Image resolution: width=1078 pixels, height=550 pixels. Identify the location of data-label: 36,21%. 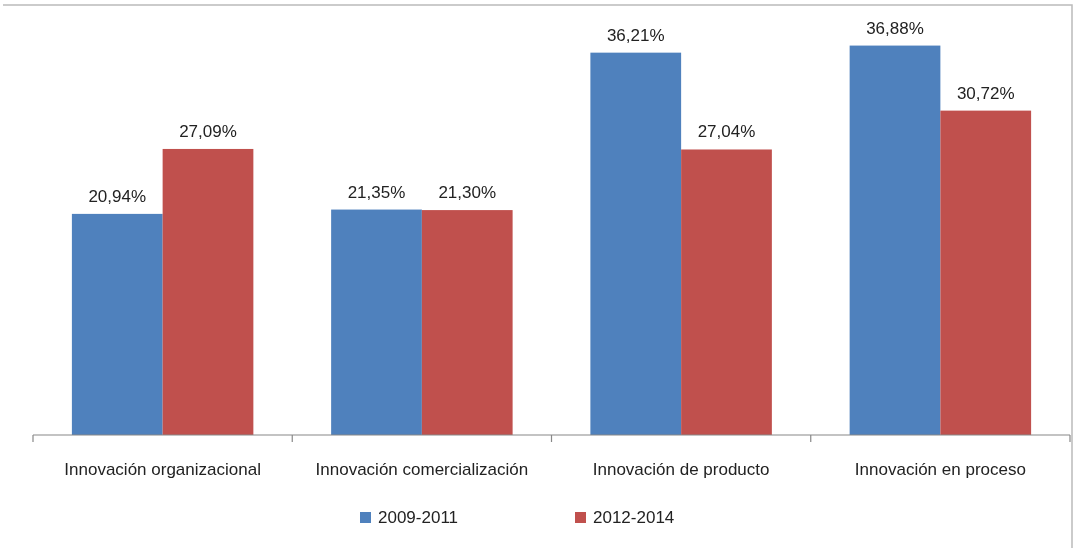
(635, 35).